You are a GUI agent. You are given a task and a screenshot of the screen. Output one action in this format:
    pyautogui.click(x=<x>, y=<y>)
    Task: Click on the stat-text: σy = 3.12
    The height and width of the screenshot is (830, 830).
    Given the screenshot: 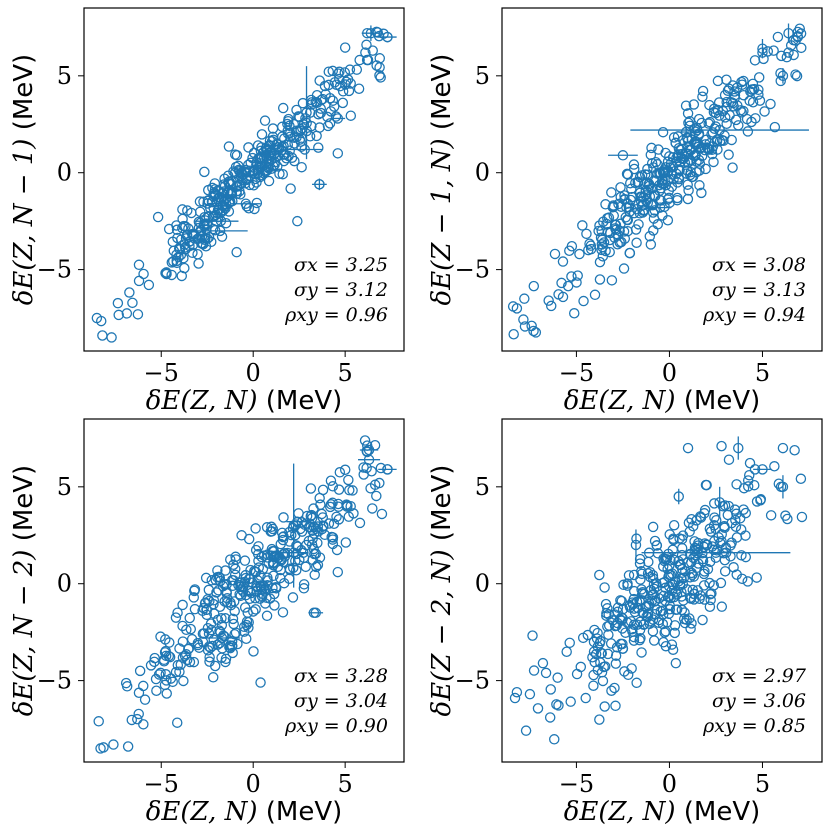 What is the action you would take?
    pyautogui.click(x=341, y=290)
    